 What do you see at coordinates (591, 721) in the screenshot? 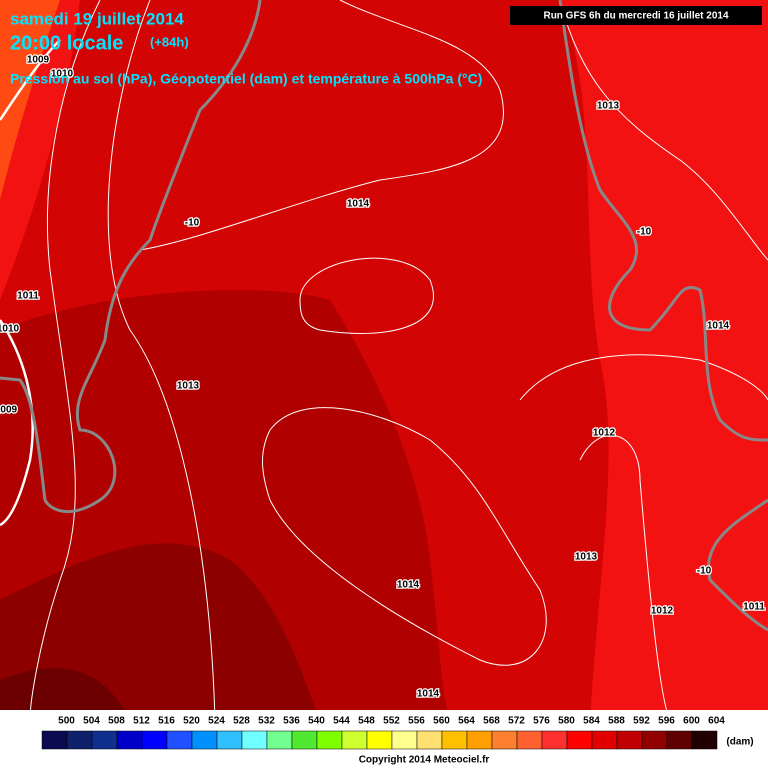
I see `legend-value: 584` at bounding box center [591, 721].